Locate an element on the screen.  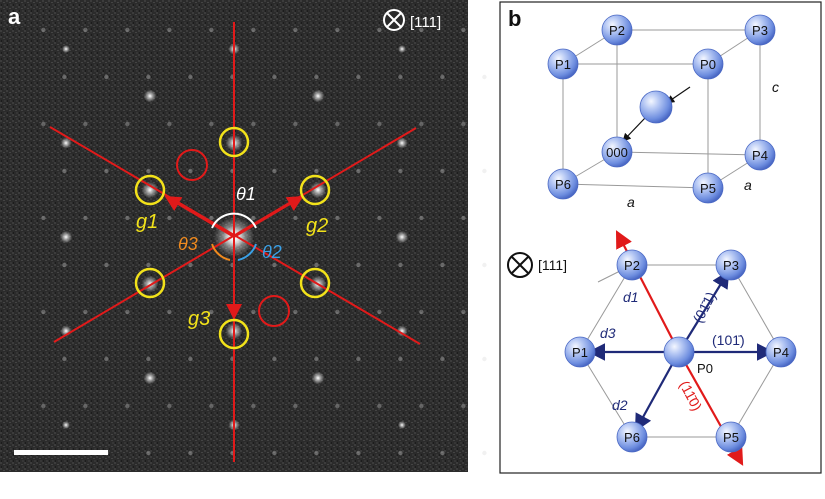
red-circles is located at coordinates (233, 238).